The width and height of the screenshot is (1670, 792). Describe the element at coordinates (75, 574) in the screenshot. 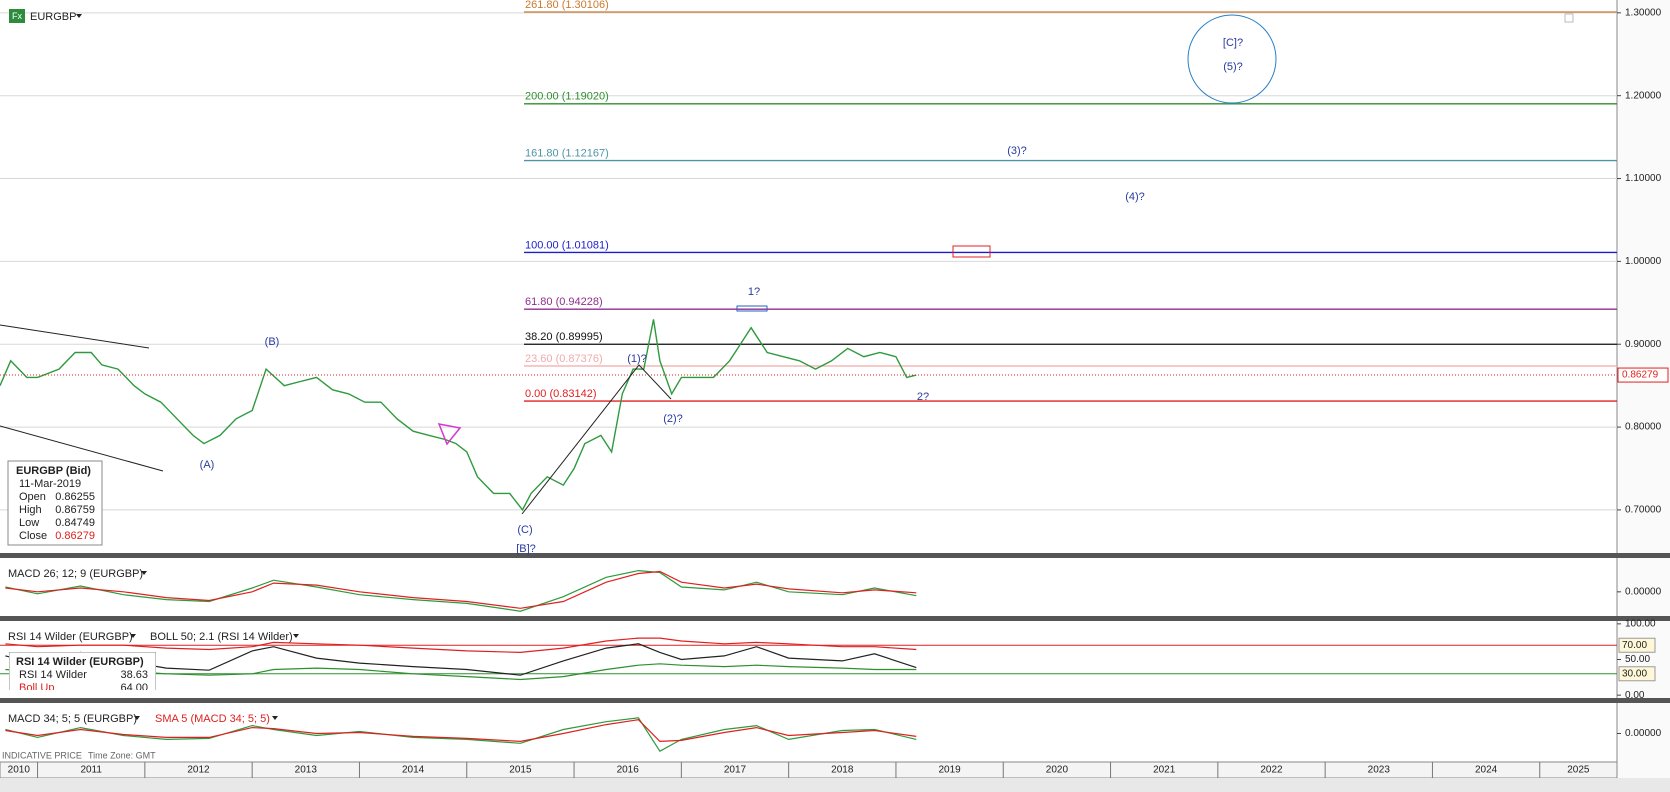

I see `panel-title: MACD 26; 12; 9 (EURGBP)` at that location.